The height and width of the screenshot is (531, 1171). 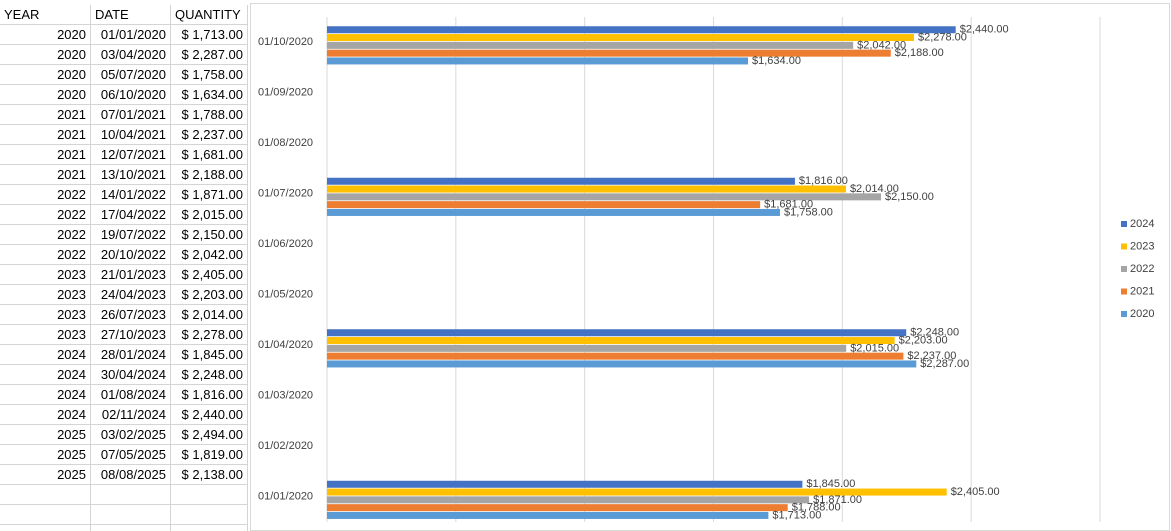 I want to click on cell: 27/10/2023, so click(x=131, y=335).